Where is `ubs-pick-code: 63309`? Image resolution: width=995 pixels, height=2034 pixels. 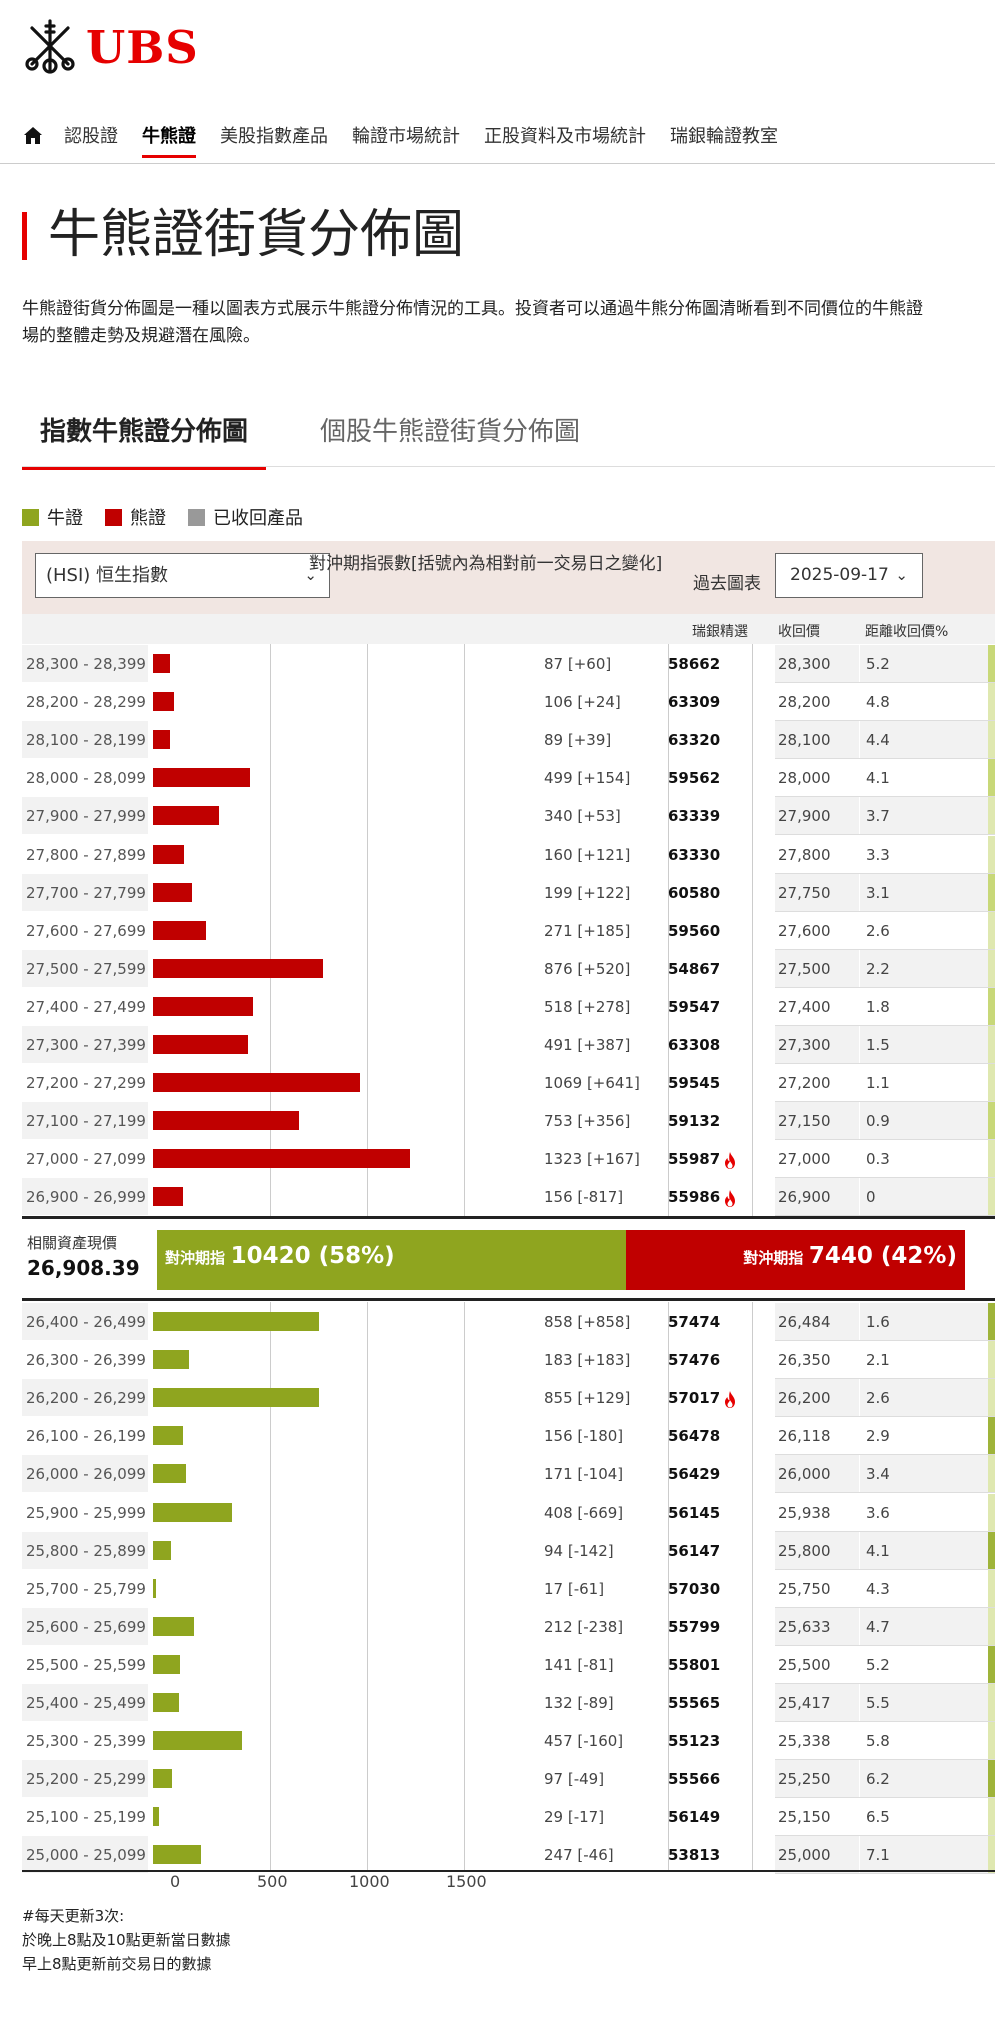 ubs-pick-code: 63309 is located at coordinates (694, 702).